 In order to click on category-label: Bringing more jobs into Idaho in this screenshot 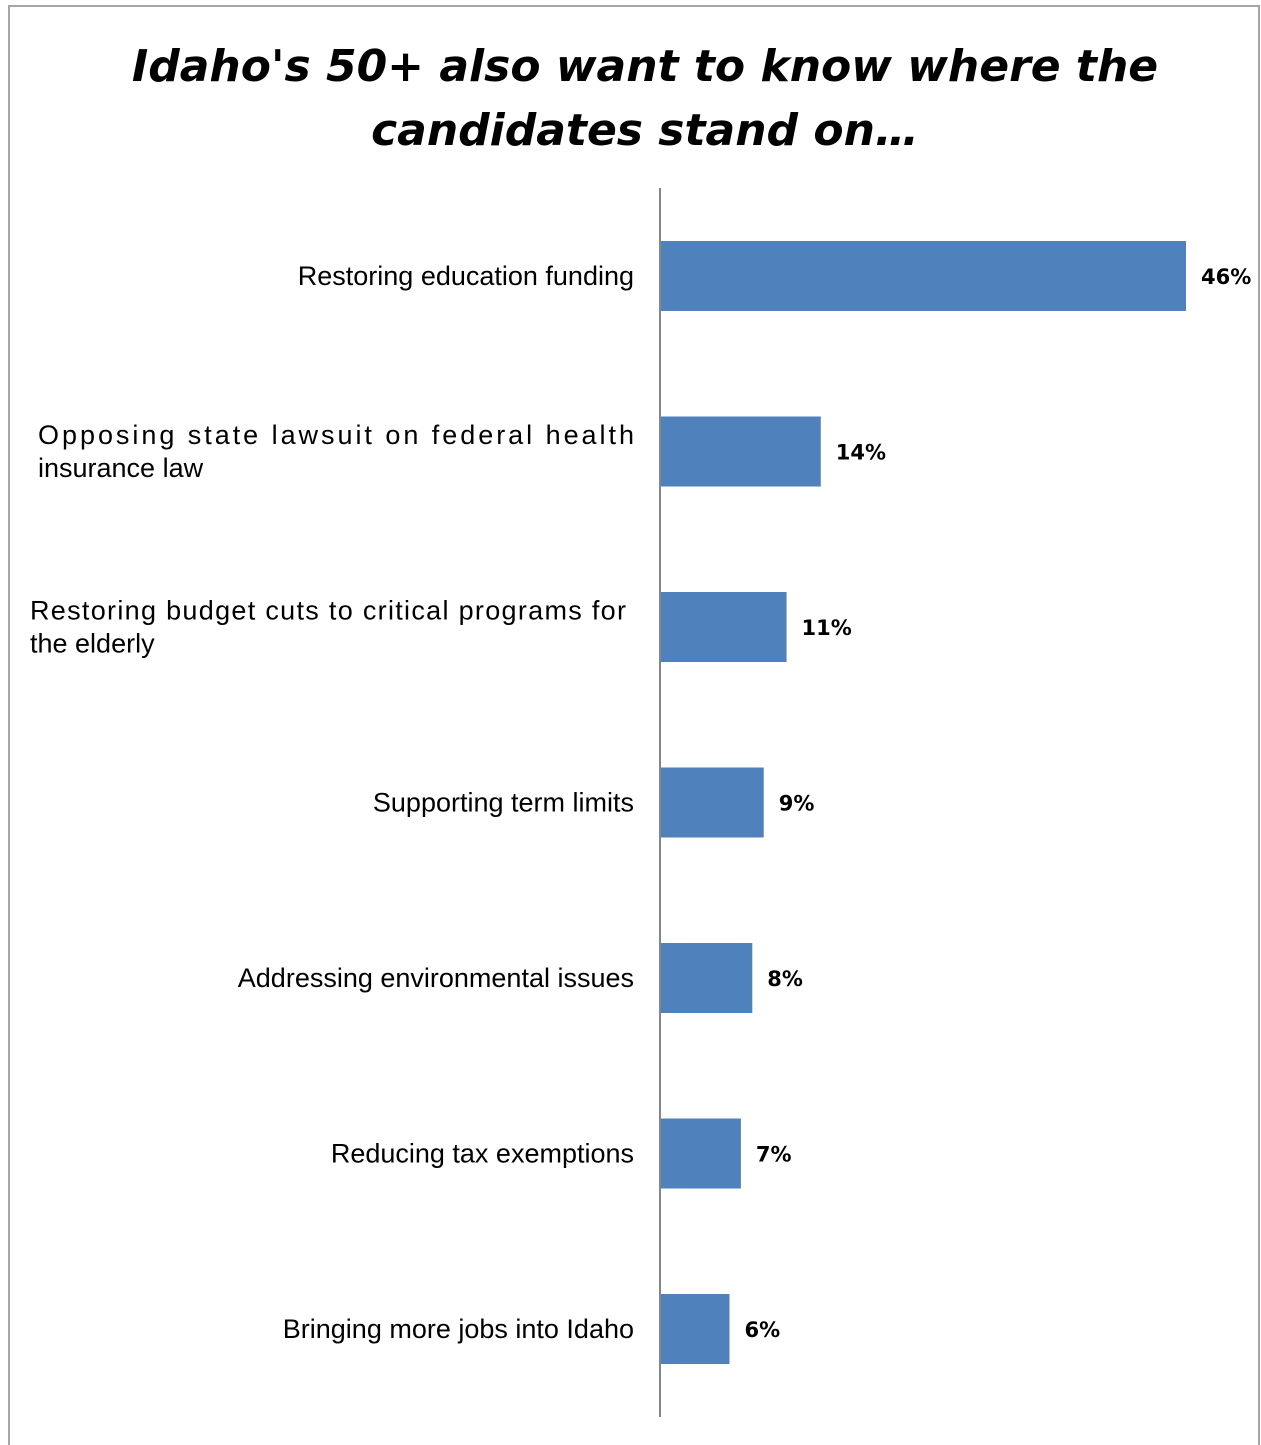, I will do `click(458, 1329)`.